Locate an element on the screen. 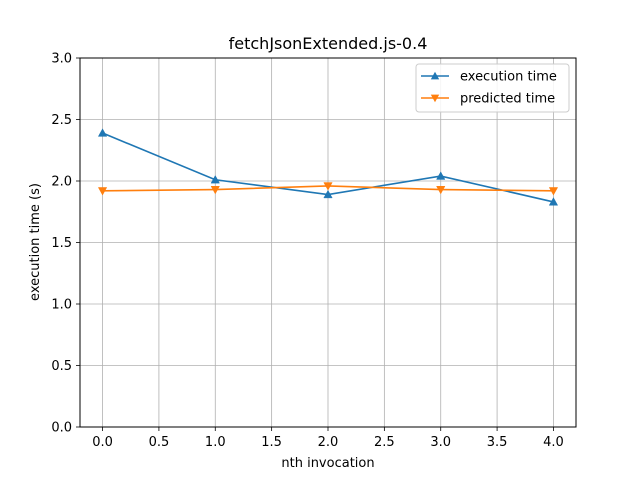 The width and height of the screenshot is (640, 485). x-tick-label: 0.5 is located at coordinates (159, 442).